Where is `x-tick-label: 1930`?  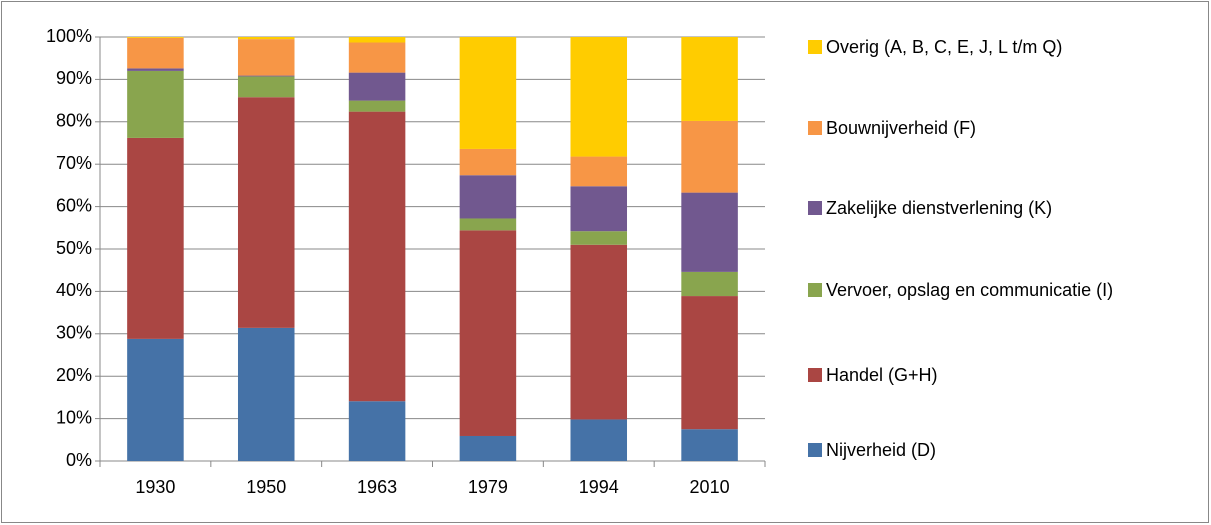
x-tick-label: 1930 is located at coordinates (155, 487).